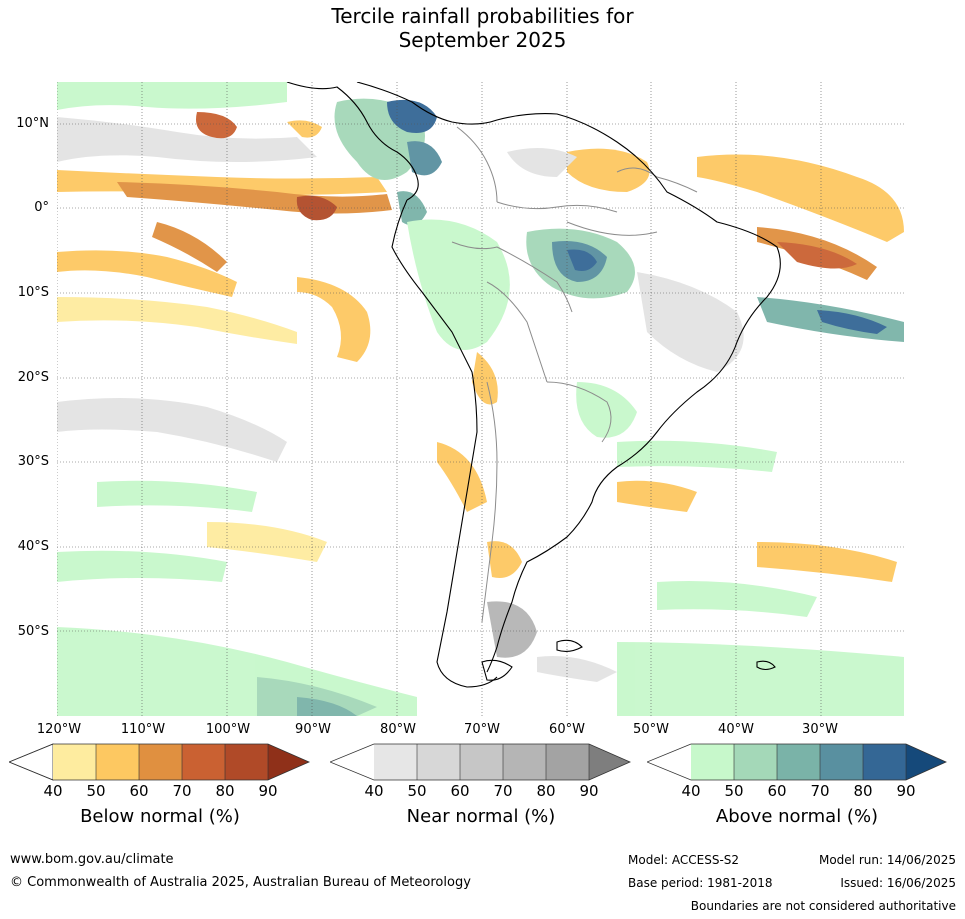 This screenshot has width=965, height=919. What do you see at coordinates (41, 207) in the screenshot?
I see `lat-label-0: 0°` at bounding box center [41, 207].